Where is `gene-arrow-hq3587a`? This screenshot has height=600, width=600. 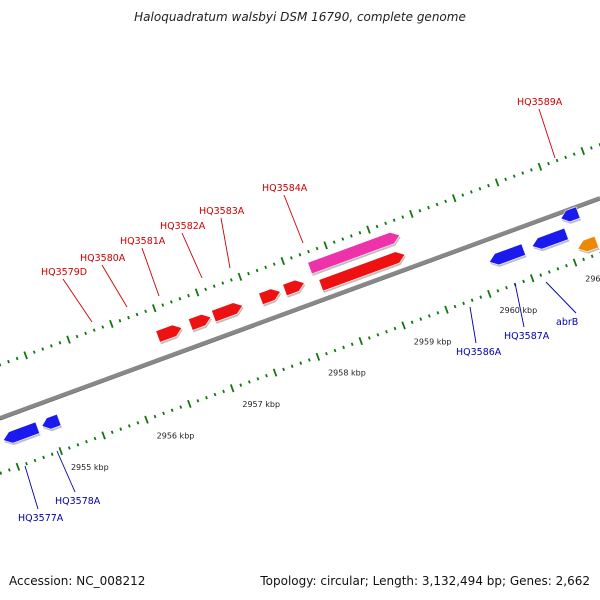 gene-arrow-hq3587a is located at coordinates (550, 238).